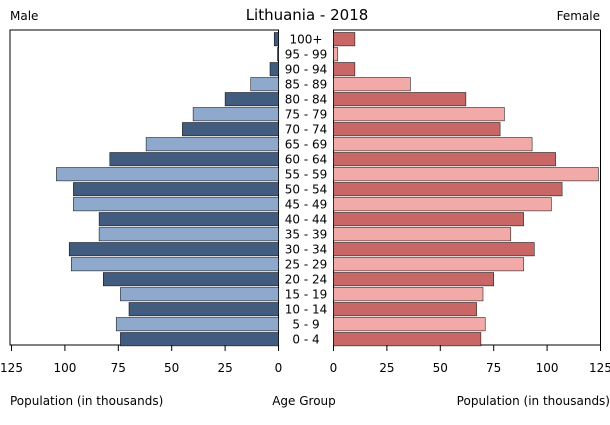 The width and height of the screenshot is (610, 425). What do you see at coordinates (306, 279) in the screenshot?
I see `age-group-label-16: 20 - 24` at bounding box center [306, 279].